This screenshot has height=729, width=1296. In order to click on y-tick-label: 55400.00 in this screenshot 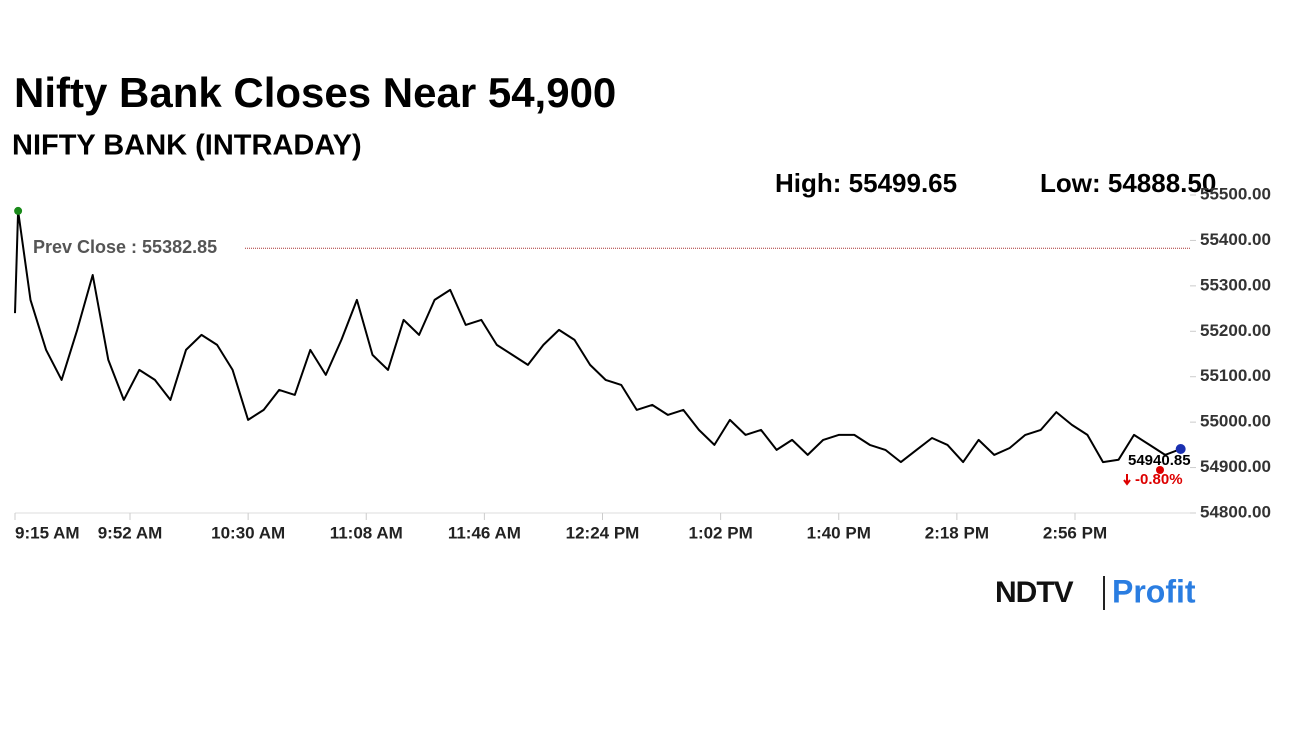, I will do `click(1235, 239)`.